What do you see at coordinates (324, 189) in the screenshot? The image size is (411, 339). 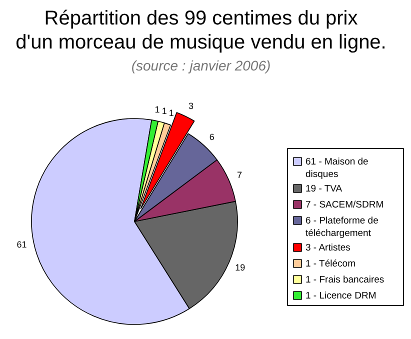 I see `legend-label: 19 - TVA` at bounding box center [324, 189].